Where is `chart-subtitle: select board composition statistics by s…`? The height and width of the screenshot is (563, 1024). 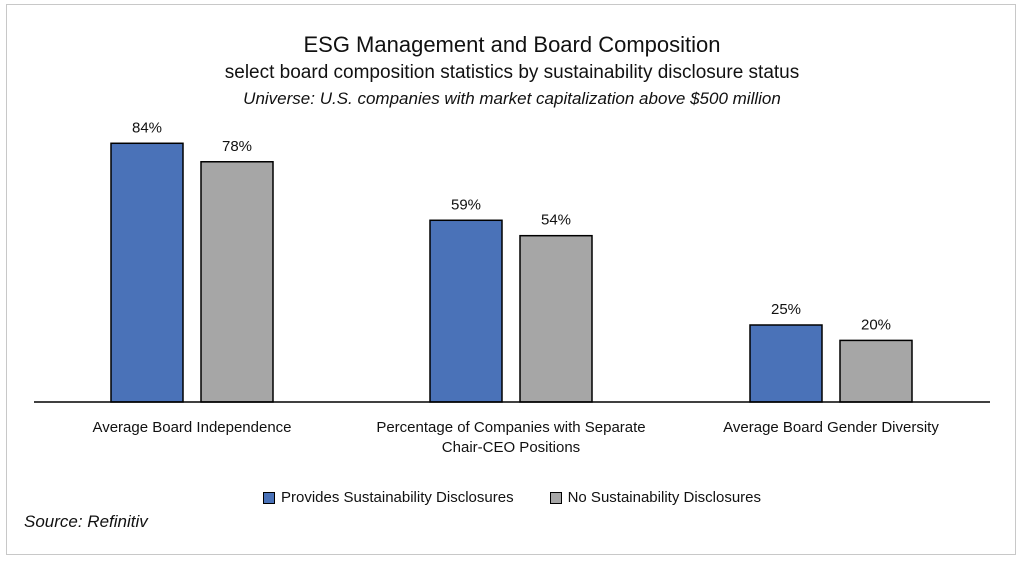
chart-subtitle: select board composition statistics by s… is located at coordinates (512, 72).